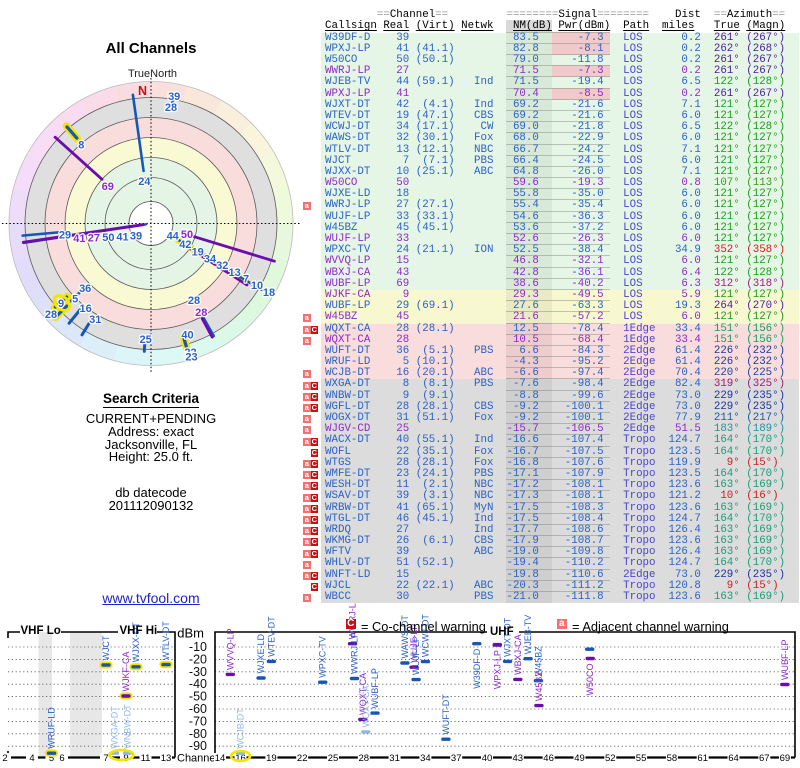  Describe the element at coordinates (185, 245) in the screenshot. I see `svg-text: 42` at that location.